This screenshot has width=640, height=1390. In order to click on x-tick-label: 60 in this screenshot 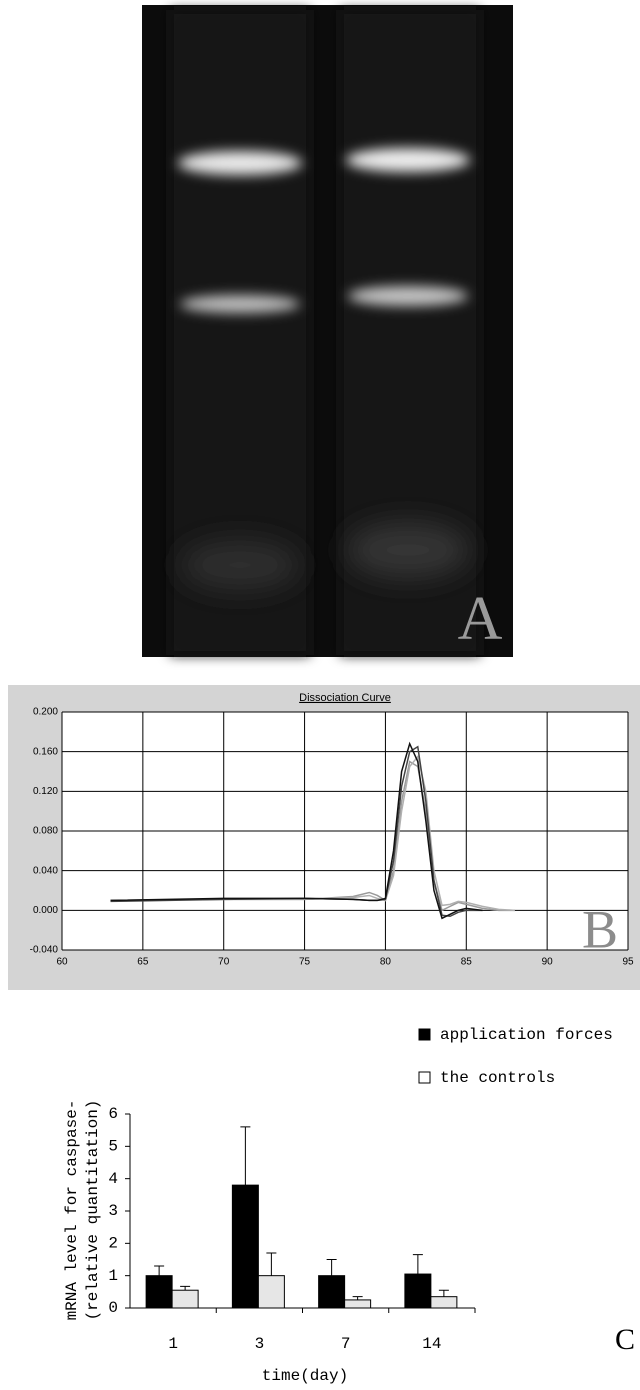, I will do `click(62, 962)`.